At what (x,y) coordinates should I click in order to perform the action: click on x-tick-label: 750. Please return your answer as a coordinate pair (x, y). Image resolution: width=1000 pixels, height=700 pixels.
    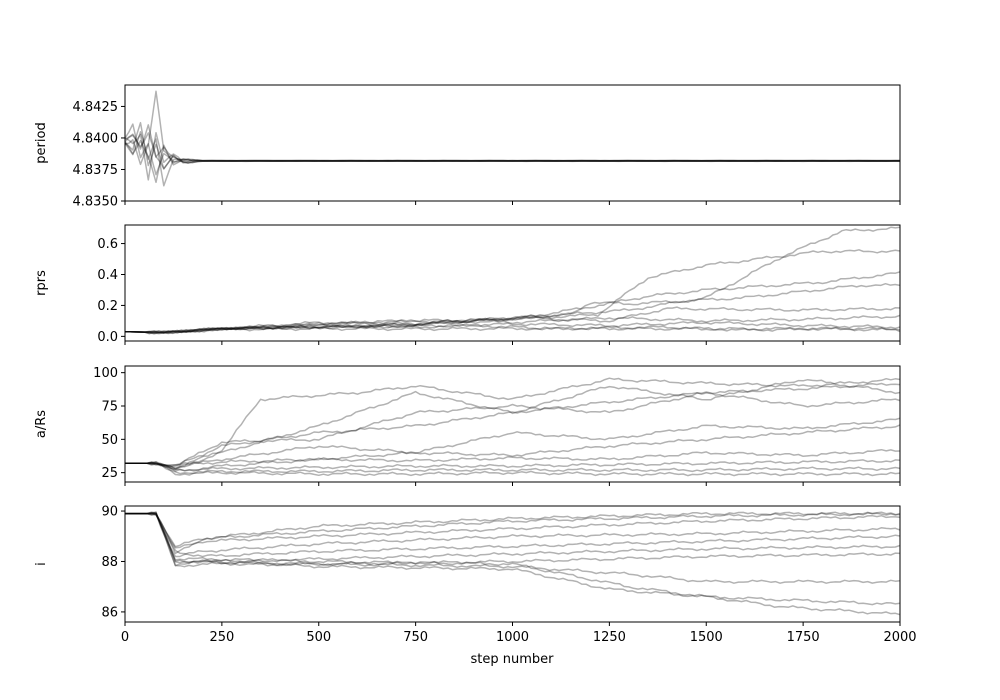
    Looking at the image, I should click on (415, 637).